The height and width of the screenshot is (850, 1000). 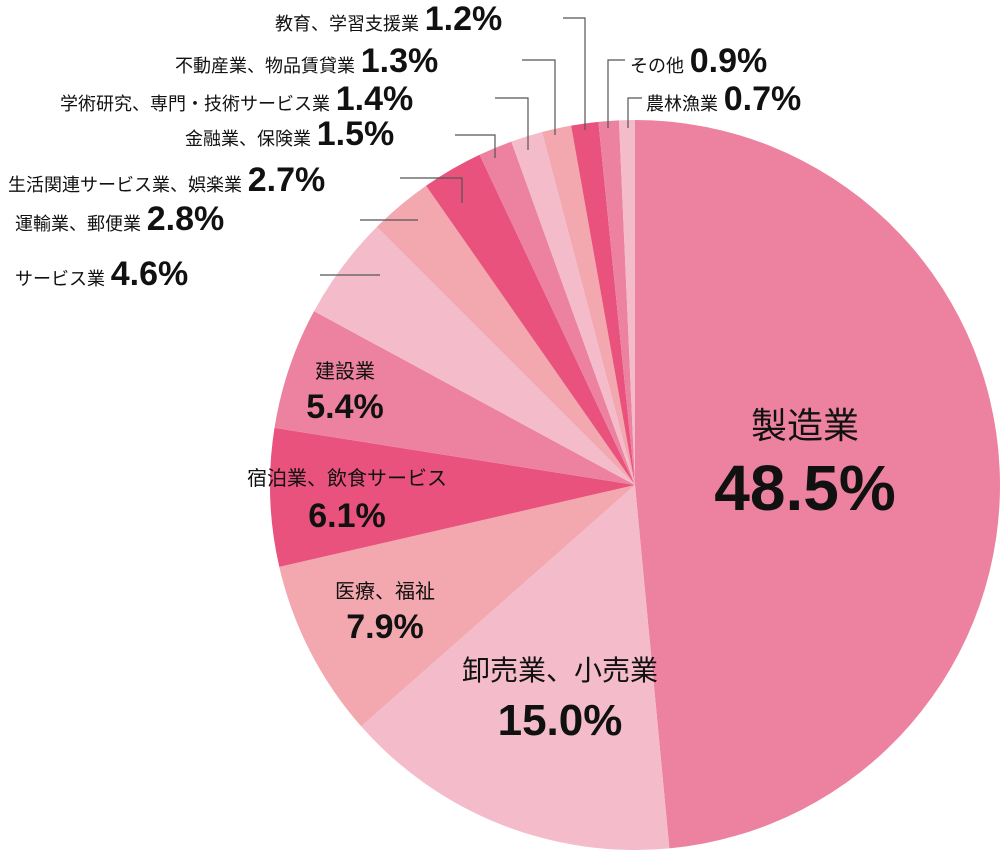 What do you see at coordinates (350, 24) in the screenshot?
I see `slice-label-name: 教育、学習支援業` at bounding box center [350, 24].